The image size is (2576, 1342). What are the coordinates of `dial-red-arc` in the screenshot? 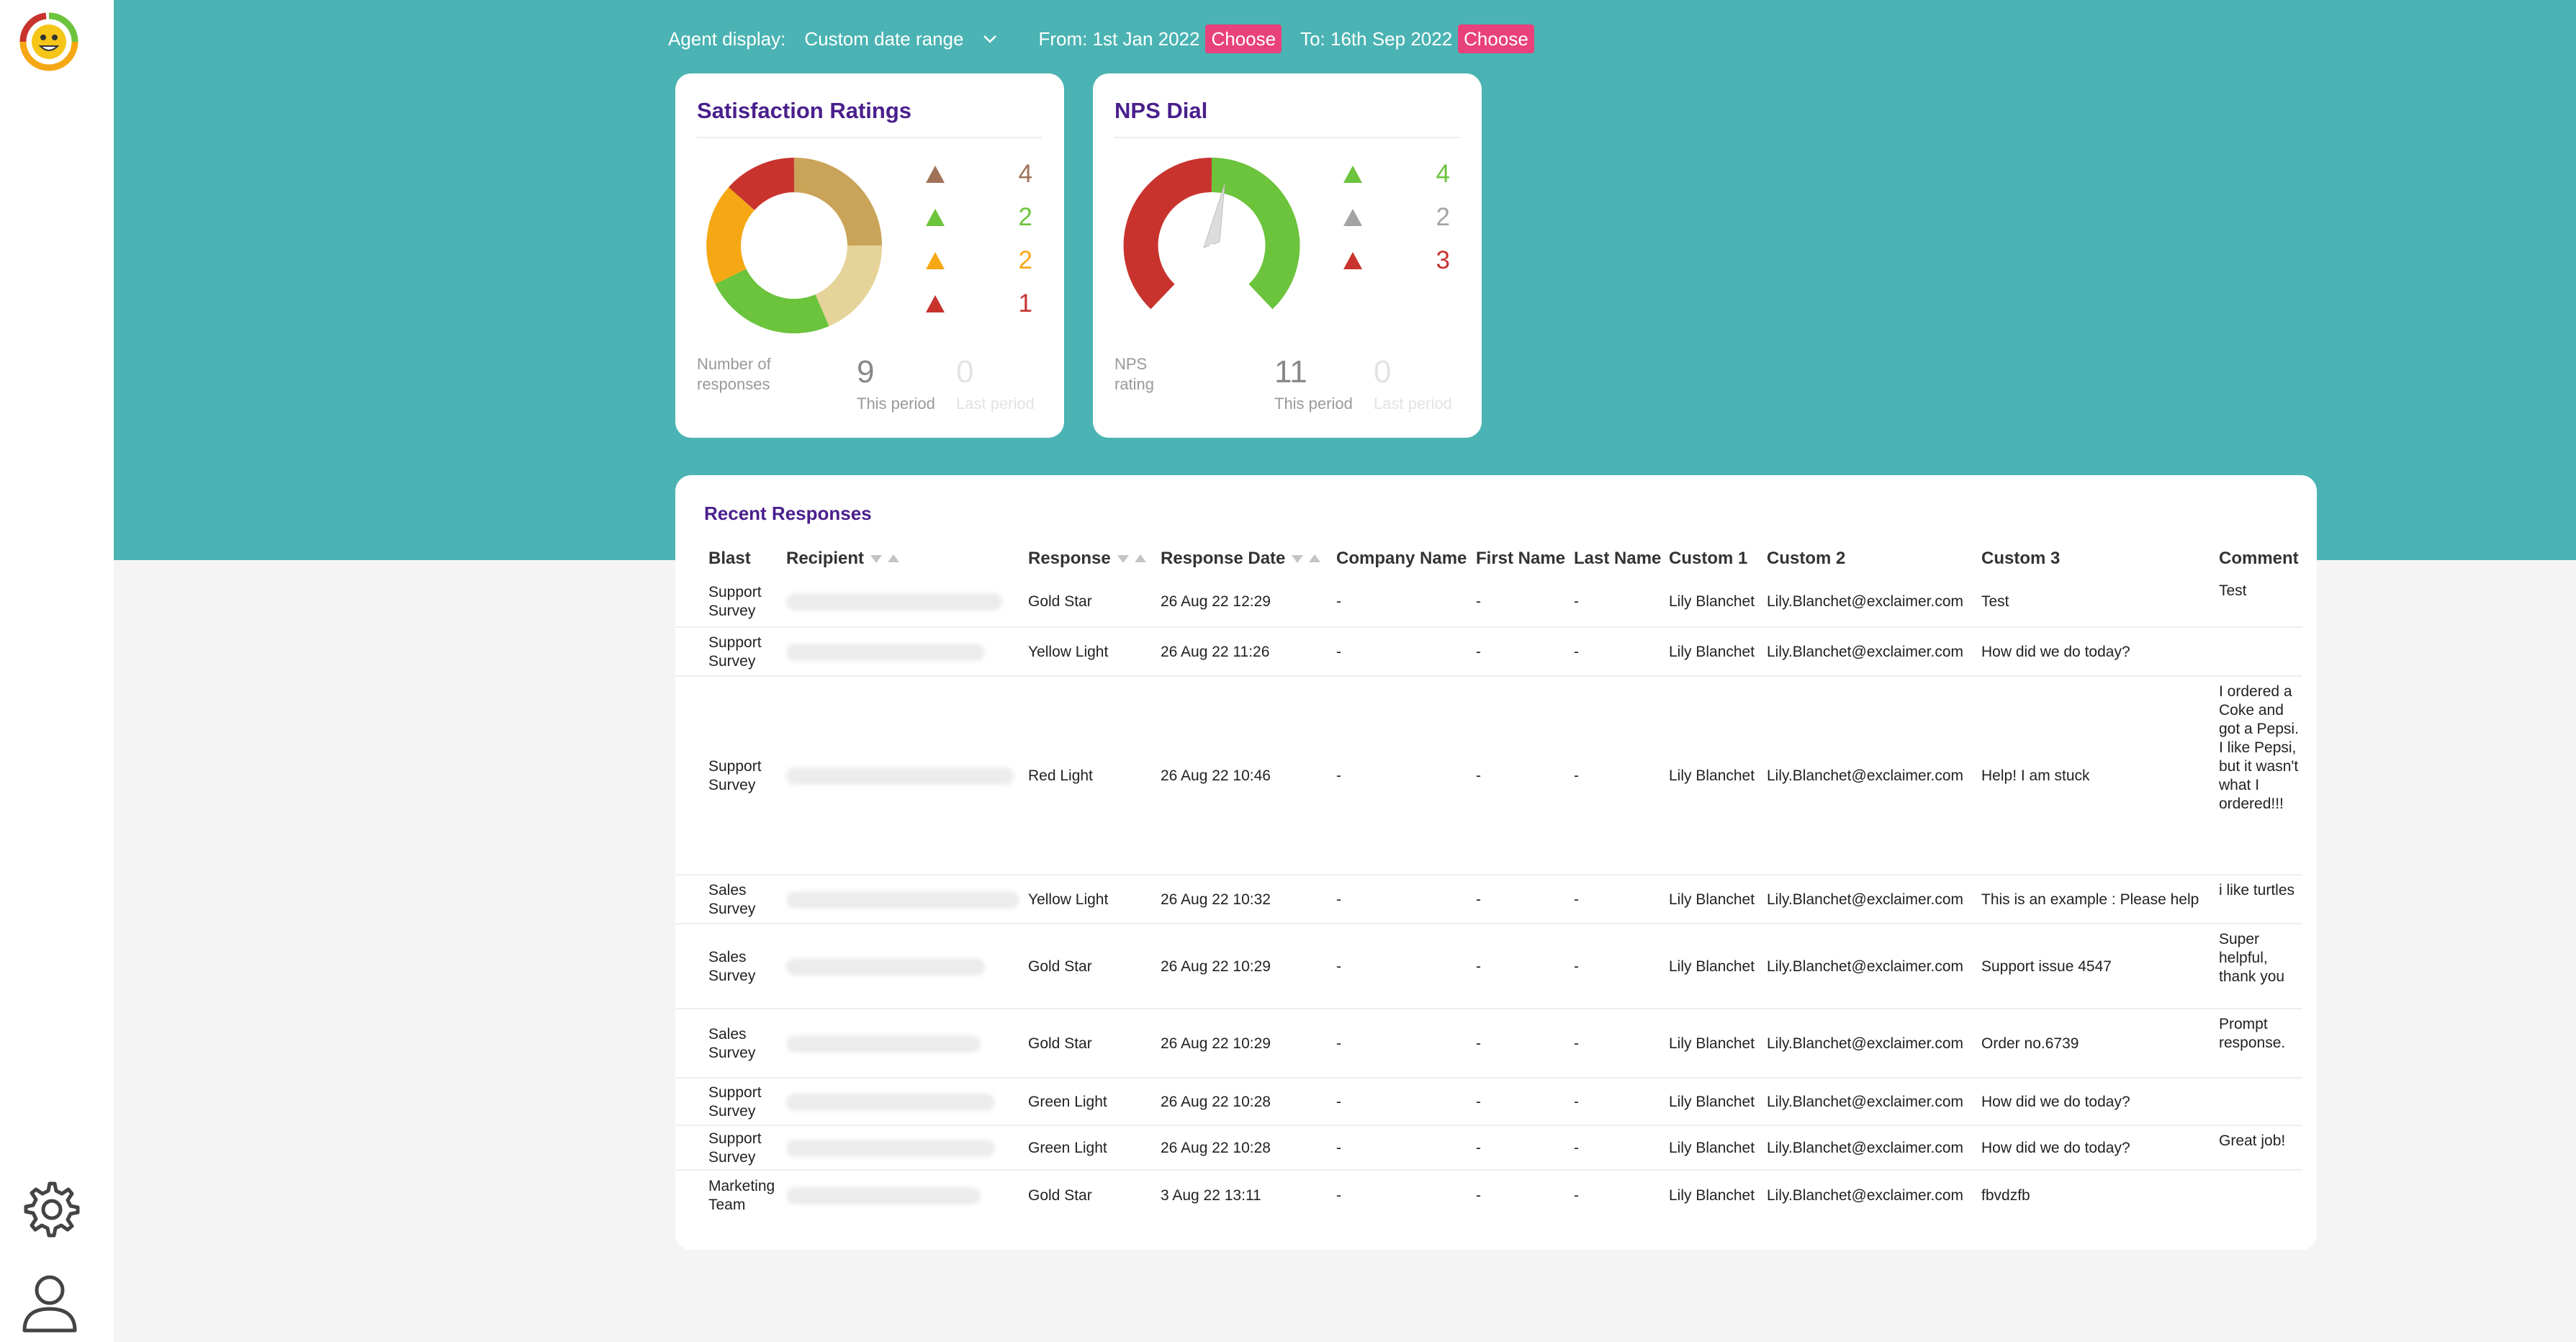 It's located at (1167, 233).